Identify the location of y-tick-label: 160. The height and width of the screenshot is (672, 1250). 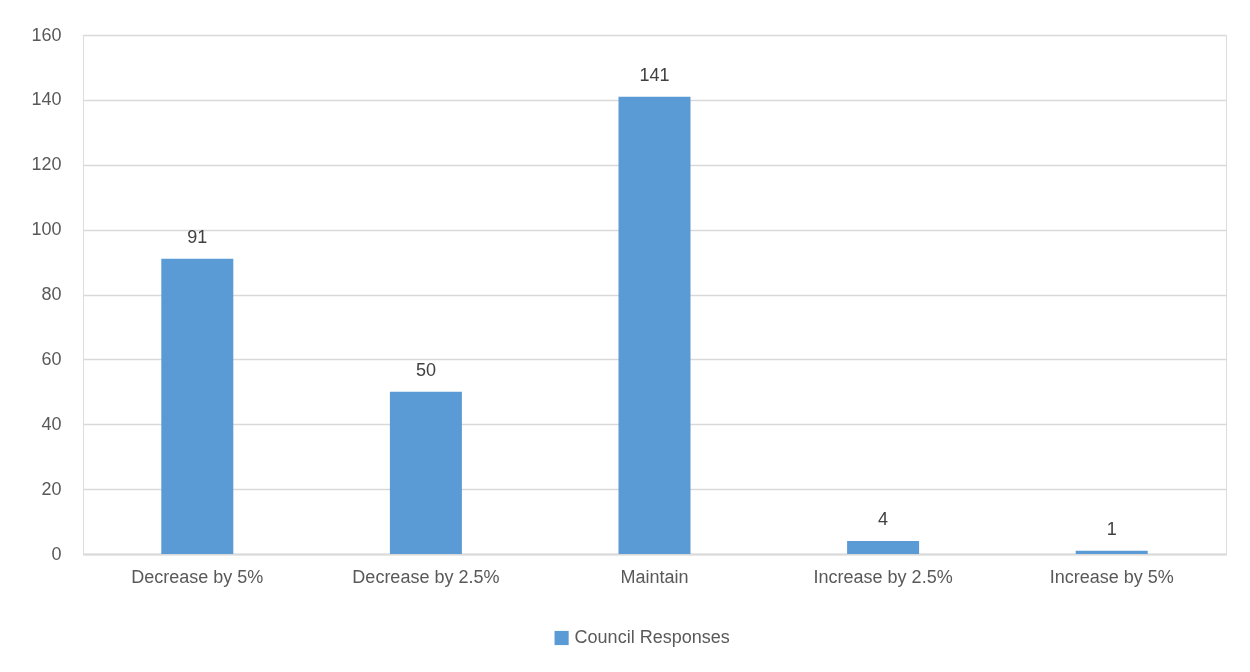
(46, 34).